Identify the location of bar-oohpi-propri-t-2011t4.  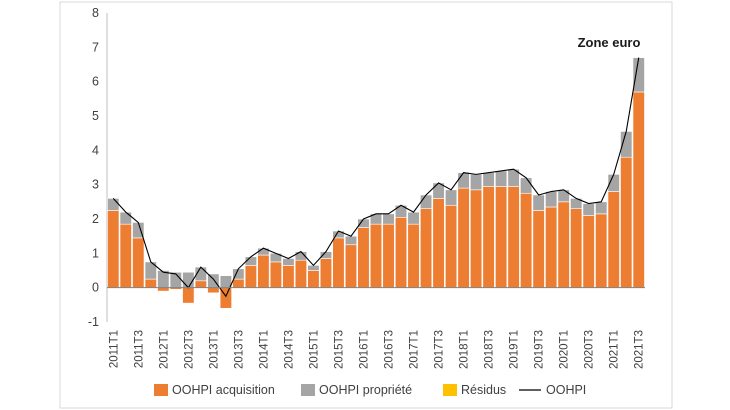
(150, 270).